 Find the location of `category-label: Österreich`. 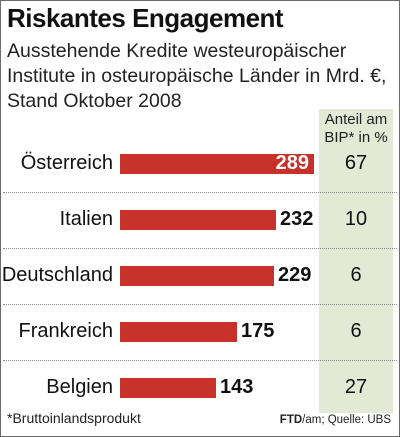

category-label: Österreich is located at coordinates (66, 163).